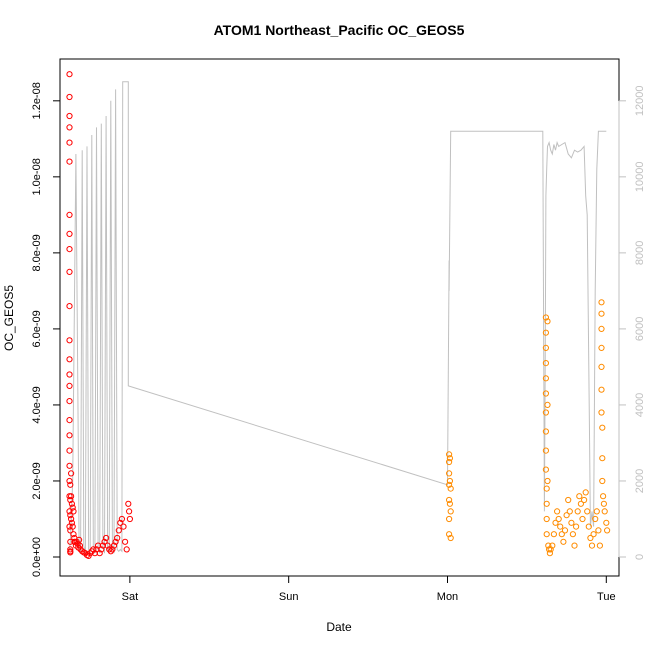 This screenshot has width=650, height=650. I want to click on x-tick-label: Sun, so click(289, 597).